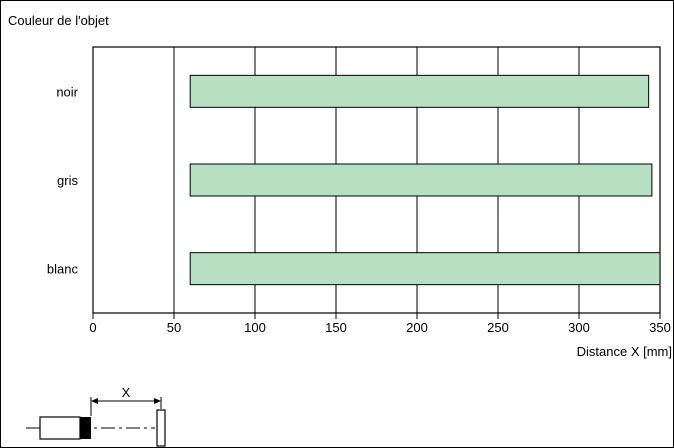 Image resolution: width=674 pixels, height=448 pixels. I want to click on dimension-arrow-left, so click(94, 401).